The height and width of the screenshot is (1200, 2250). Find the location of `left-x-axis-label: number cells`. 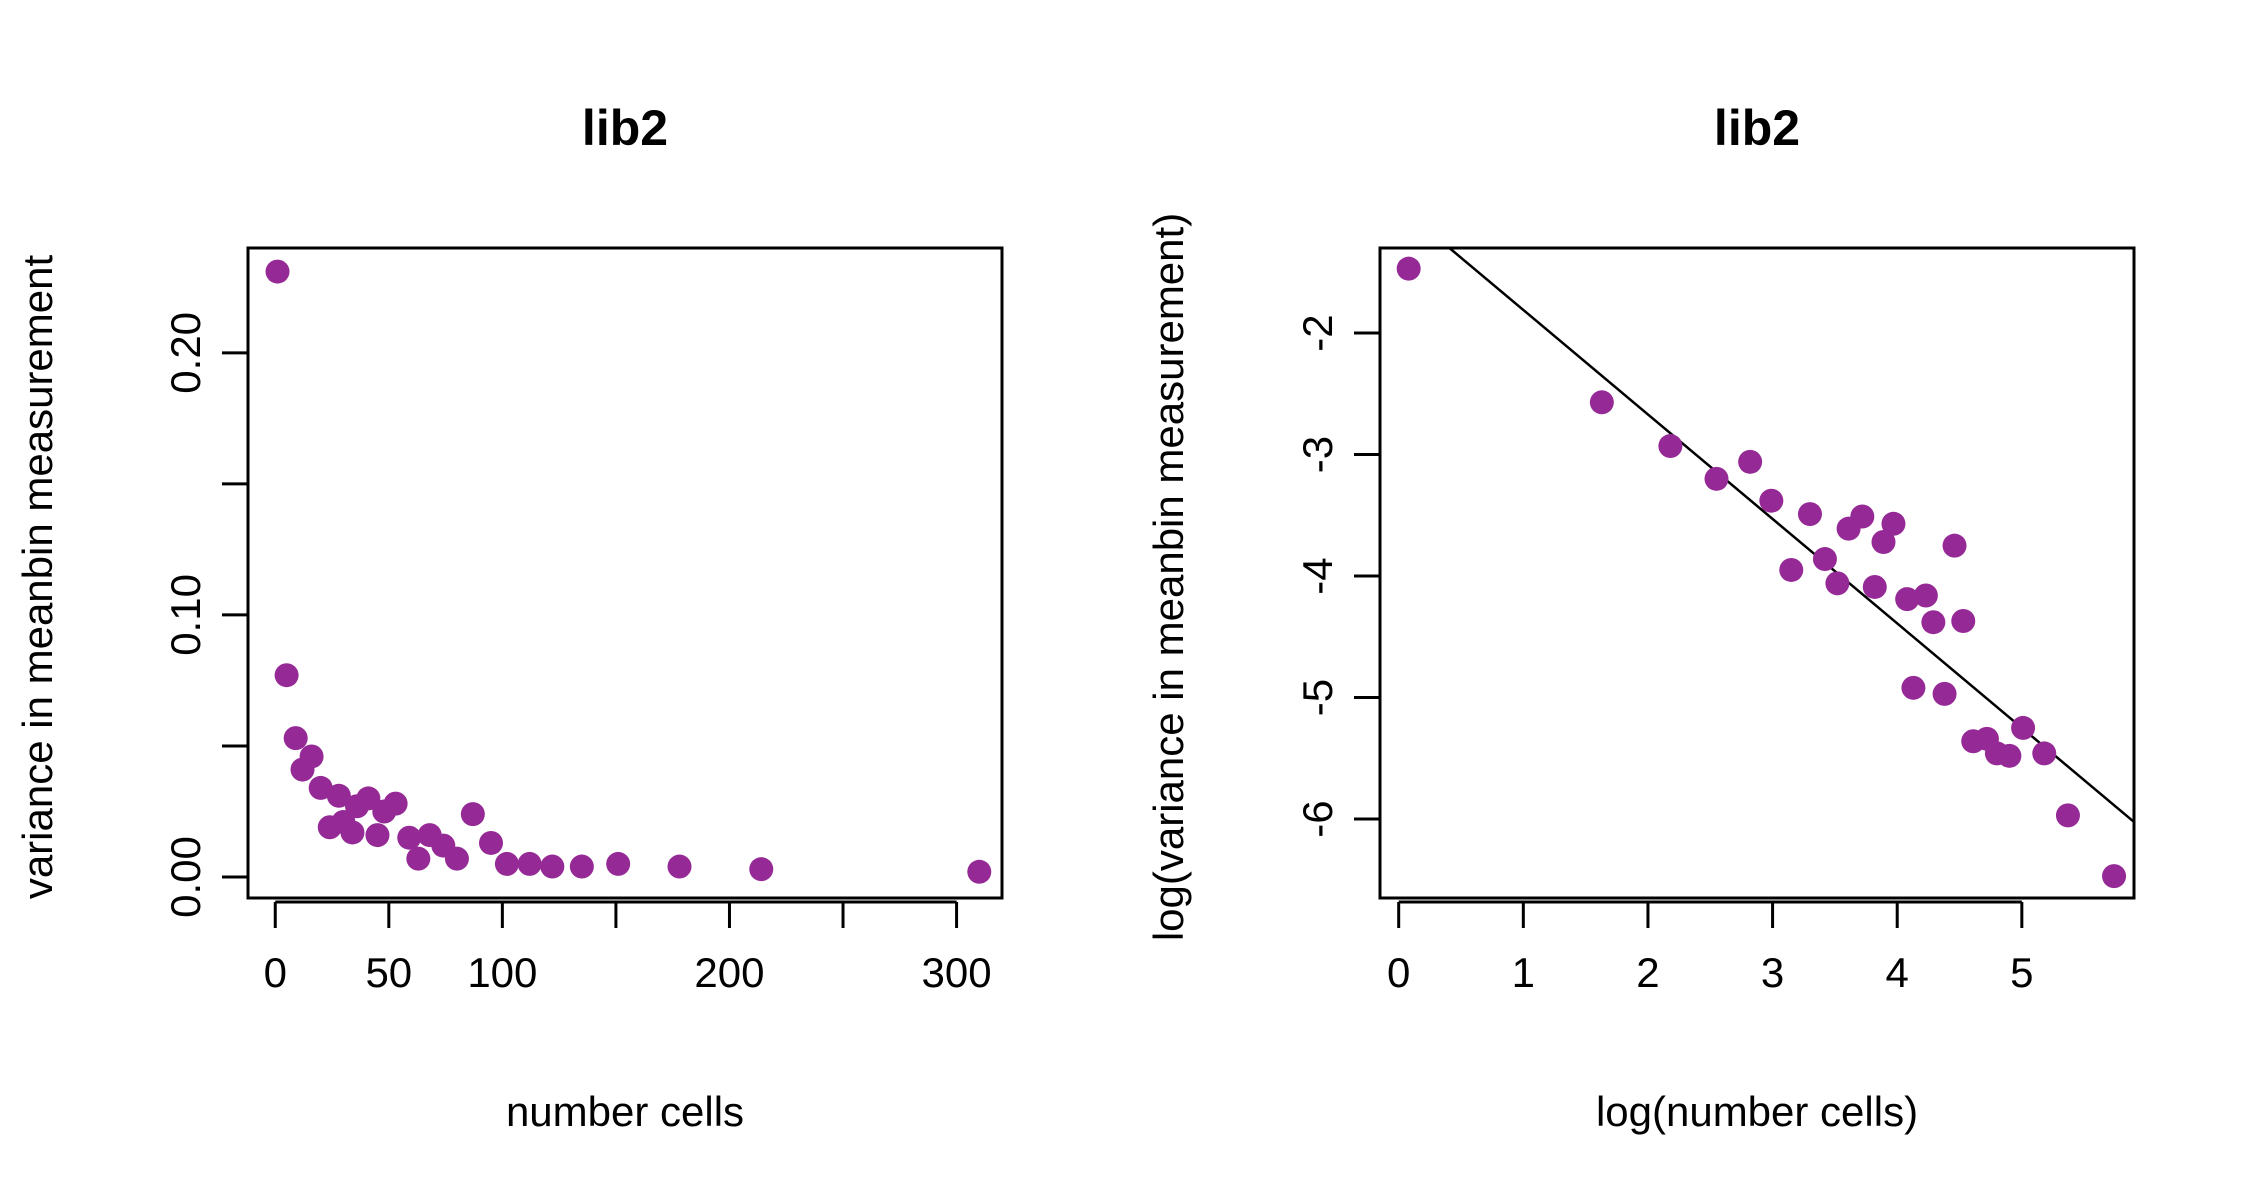

left-x-axis-label: number cells is located at coordinates (625, 1111).